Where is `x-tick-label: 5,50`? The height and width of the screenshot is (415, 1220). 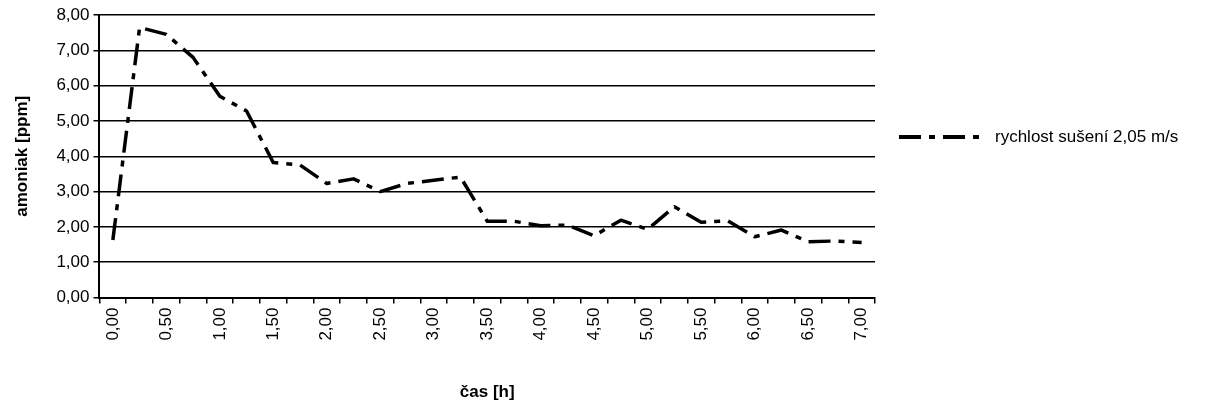 x-tick-label: 5,50 is located at coordinates (700, 324).